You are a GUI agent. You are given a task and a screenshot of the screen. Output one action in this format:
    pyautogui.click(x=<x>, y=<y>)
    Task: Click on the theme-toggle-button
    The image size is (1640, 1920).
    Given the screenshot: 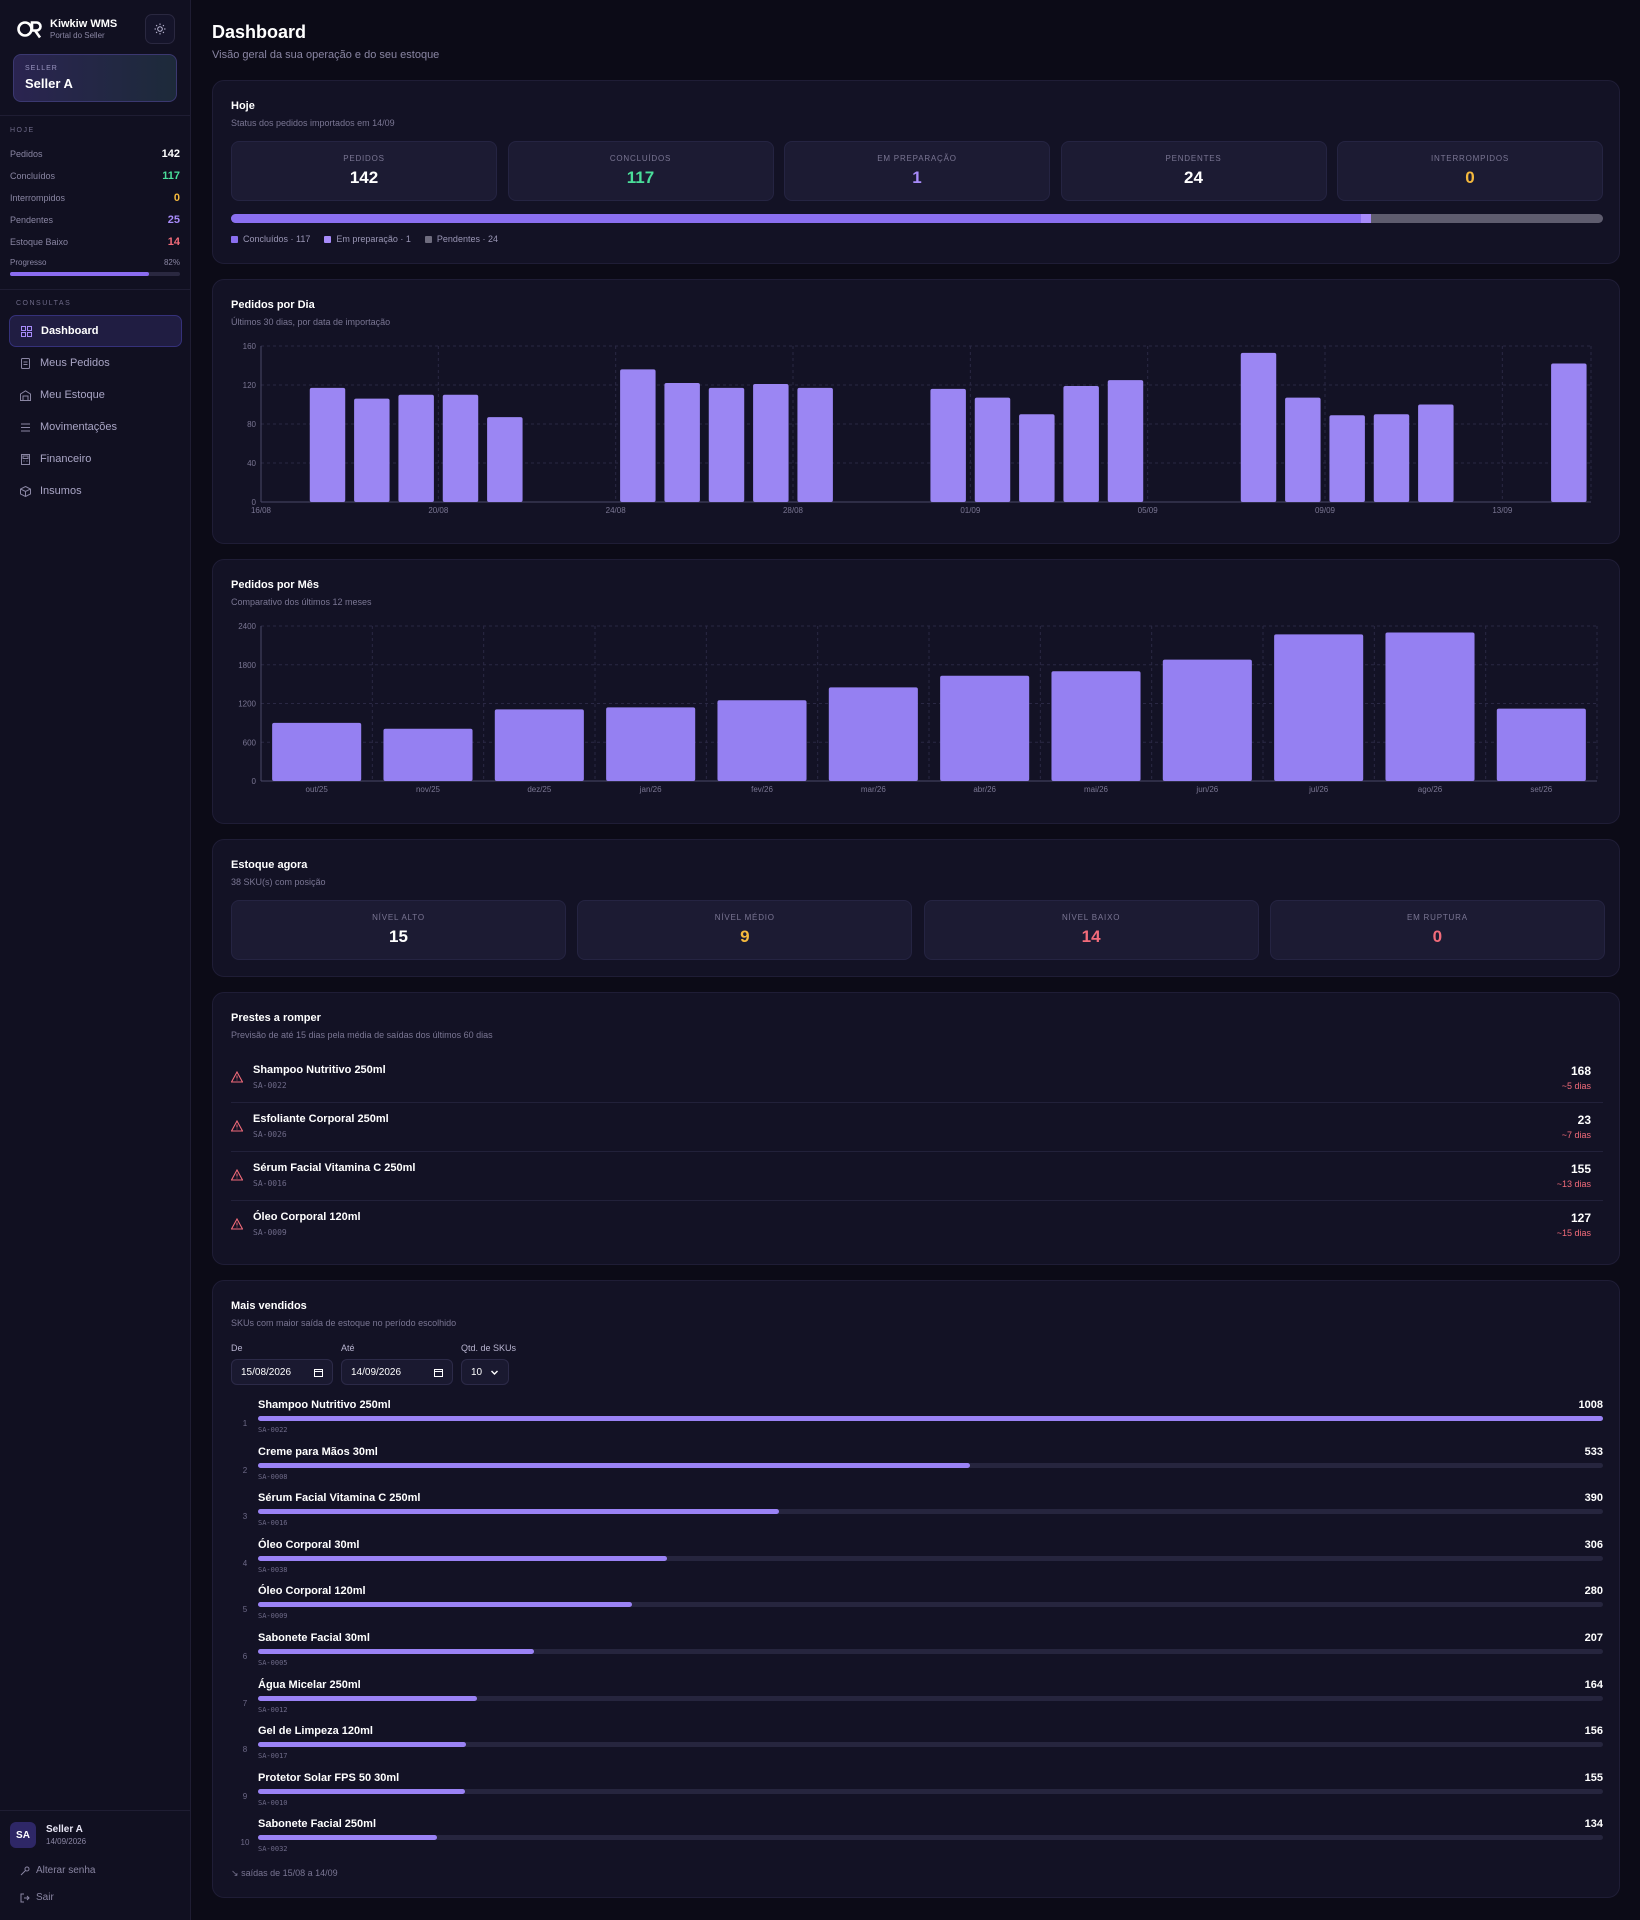 What is the action you would take?
    pyautogui.click(x=160, y=29)
    